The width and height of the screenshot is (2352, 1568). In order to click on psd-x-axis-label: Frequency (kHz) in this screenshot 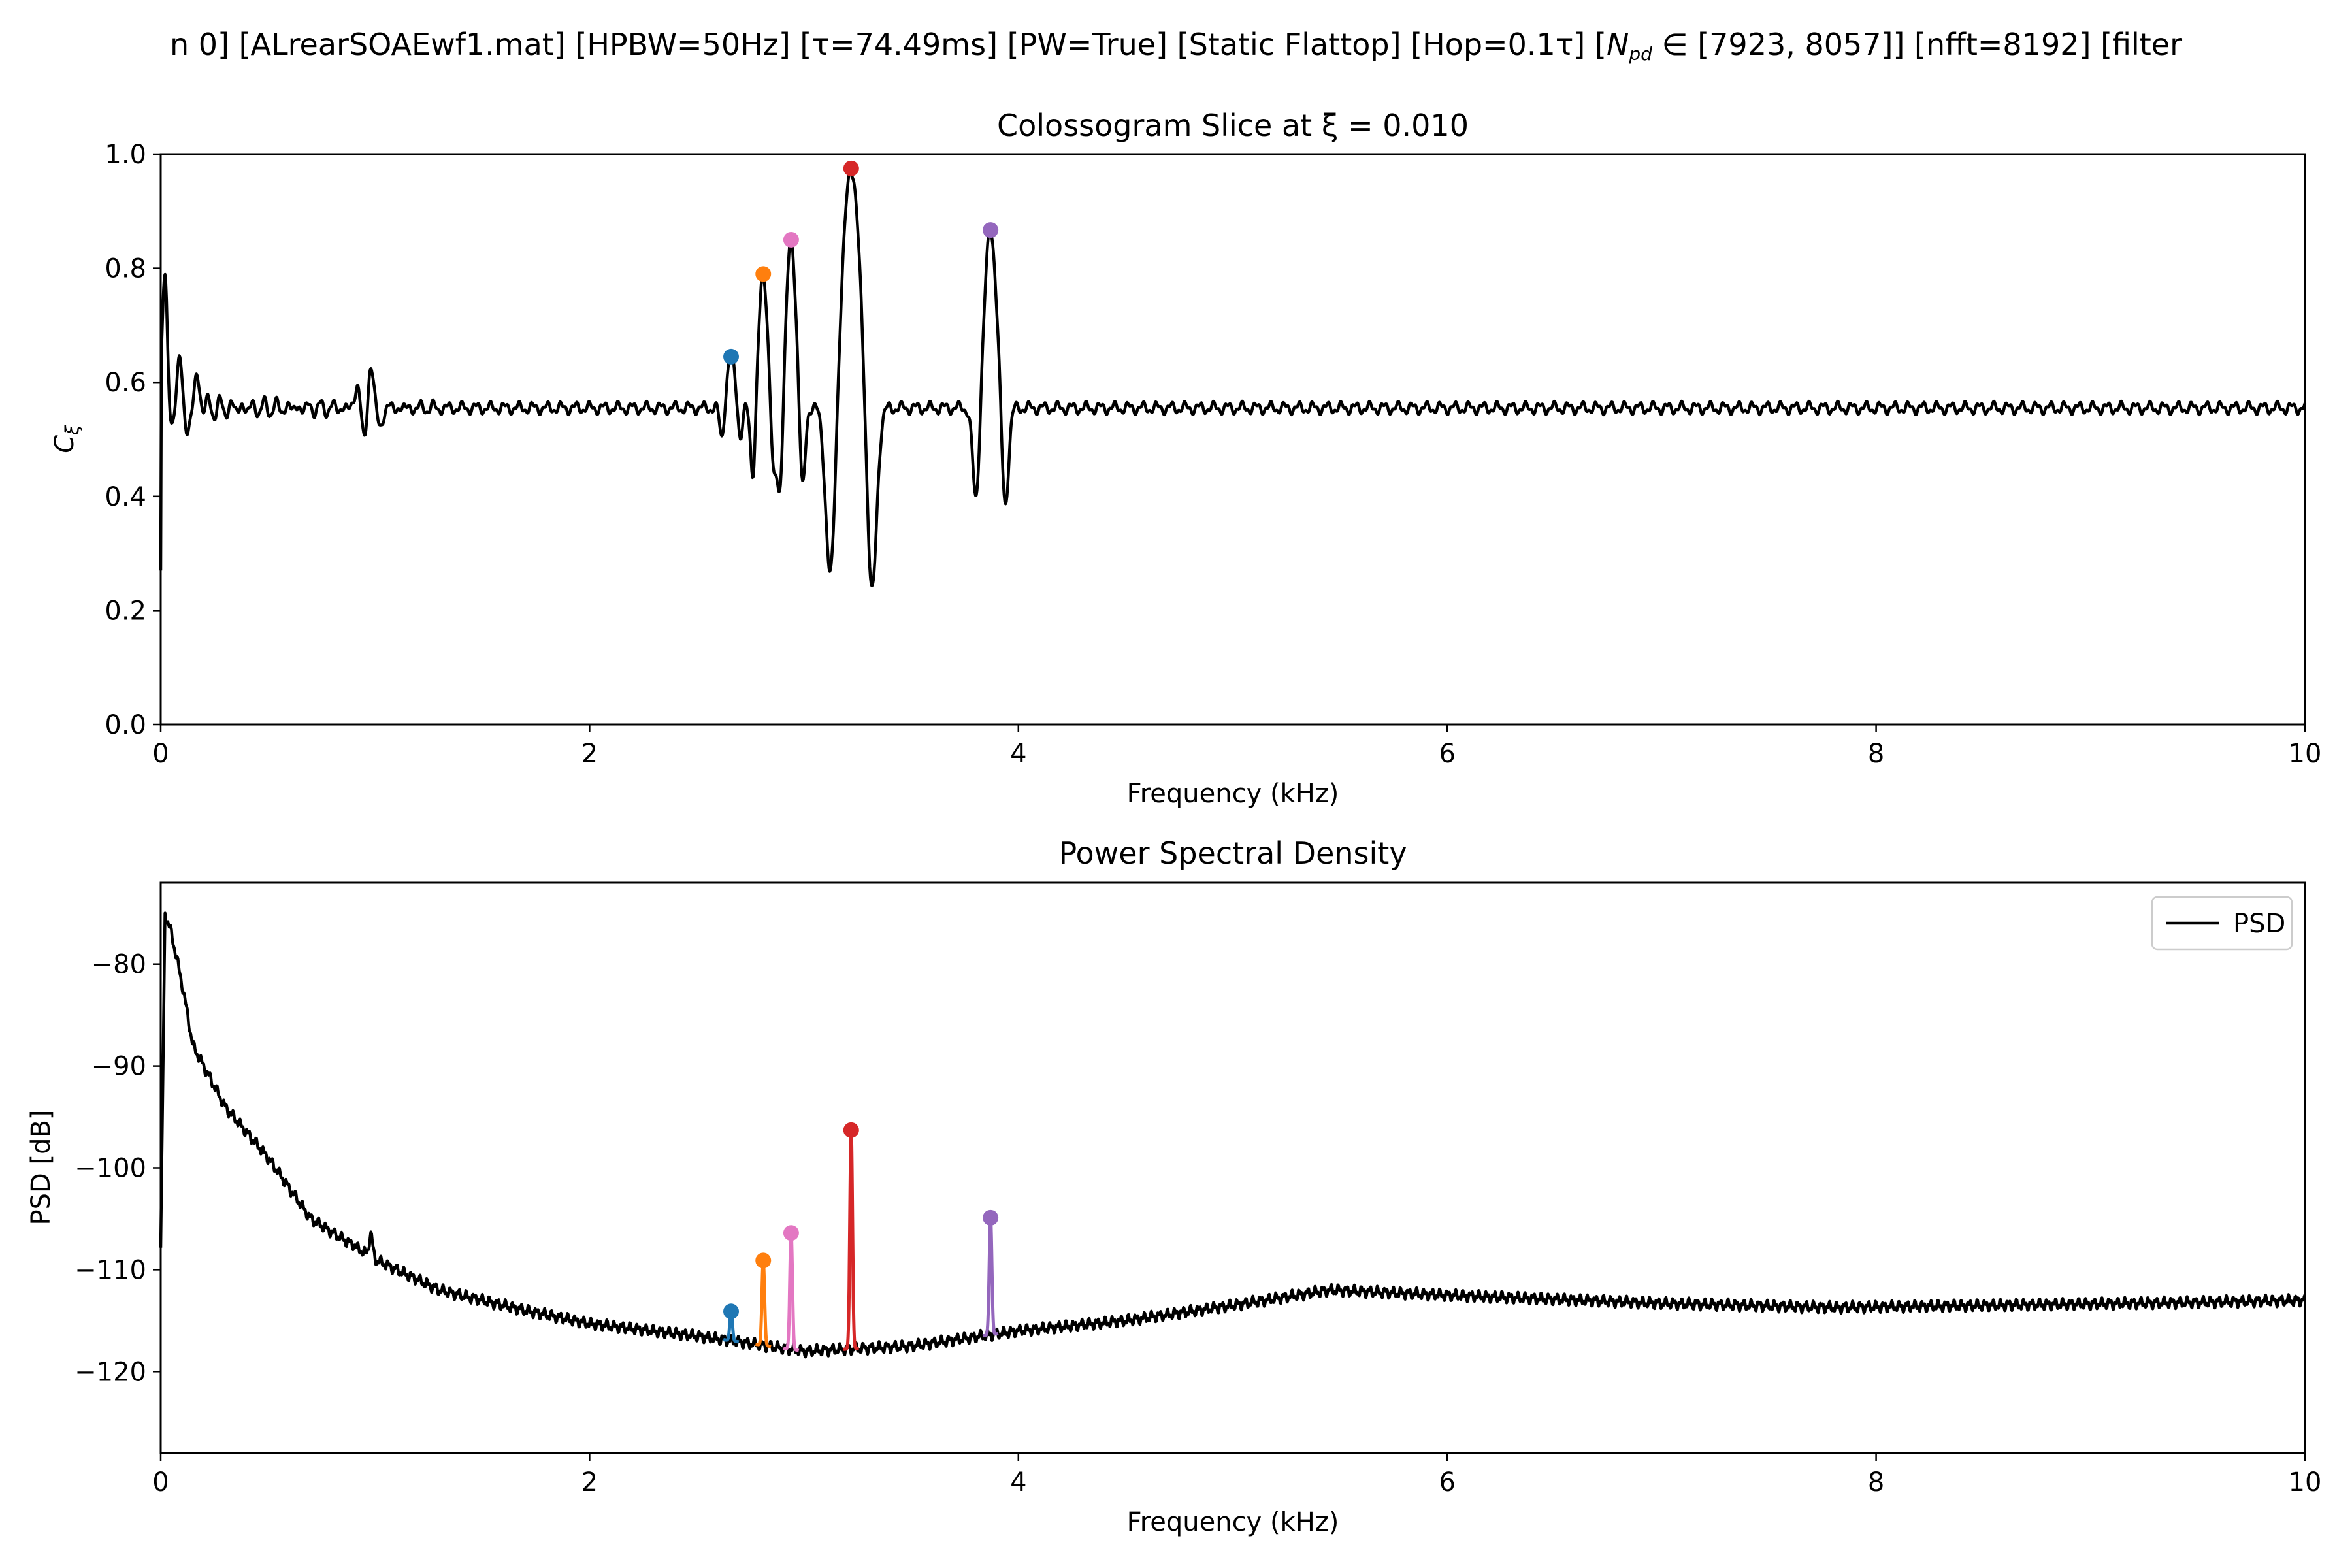, I will do `click(1233, 1522)`.